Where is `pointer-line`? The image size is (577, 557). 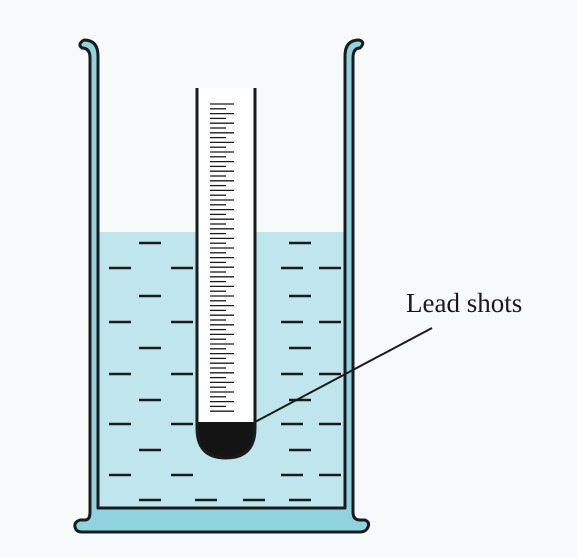
pointer-line is located at coordinates (343, 375).